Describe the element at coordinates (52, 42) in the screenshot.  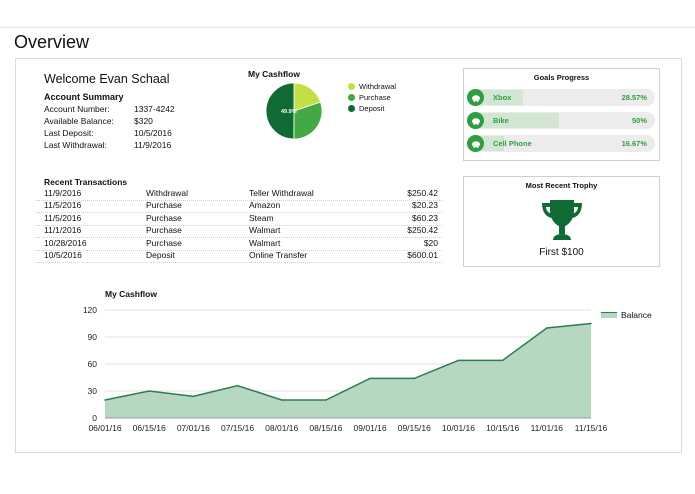
I see `page-title: Overview` at that location.